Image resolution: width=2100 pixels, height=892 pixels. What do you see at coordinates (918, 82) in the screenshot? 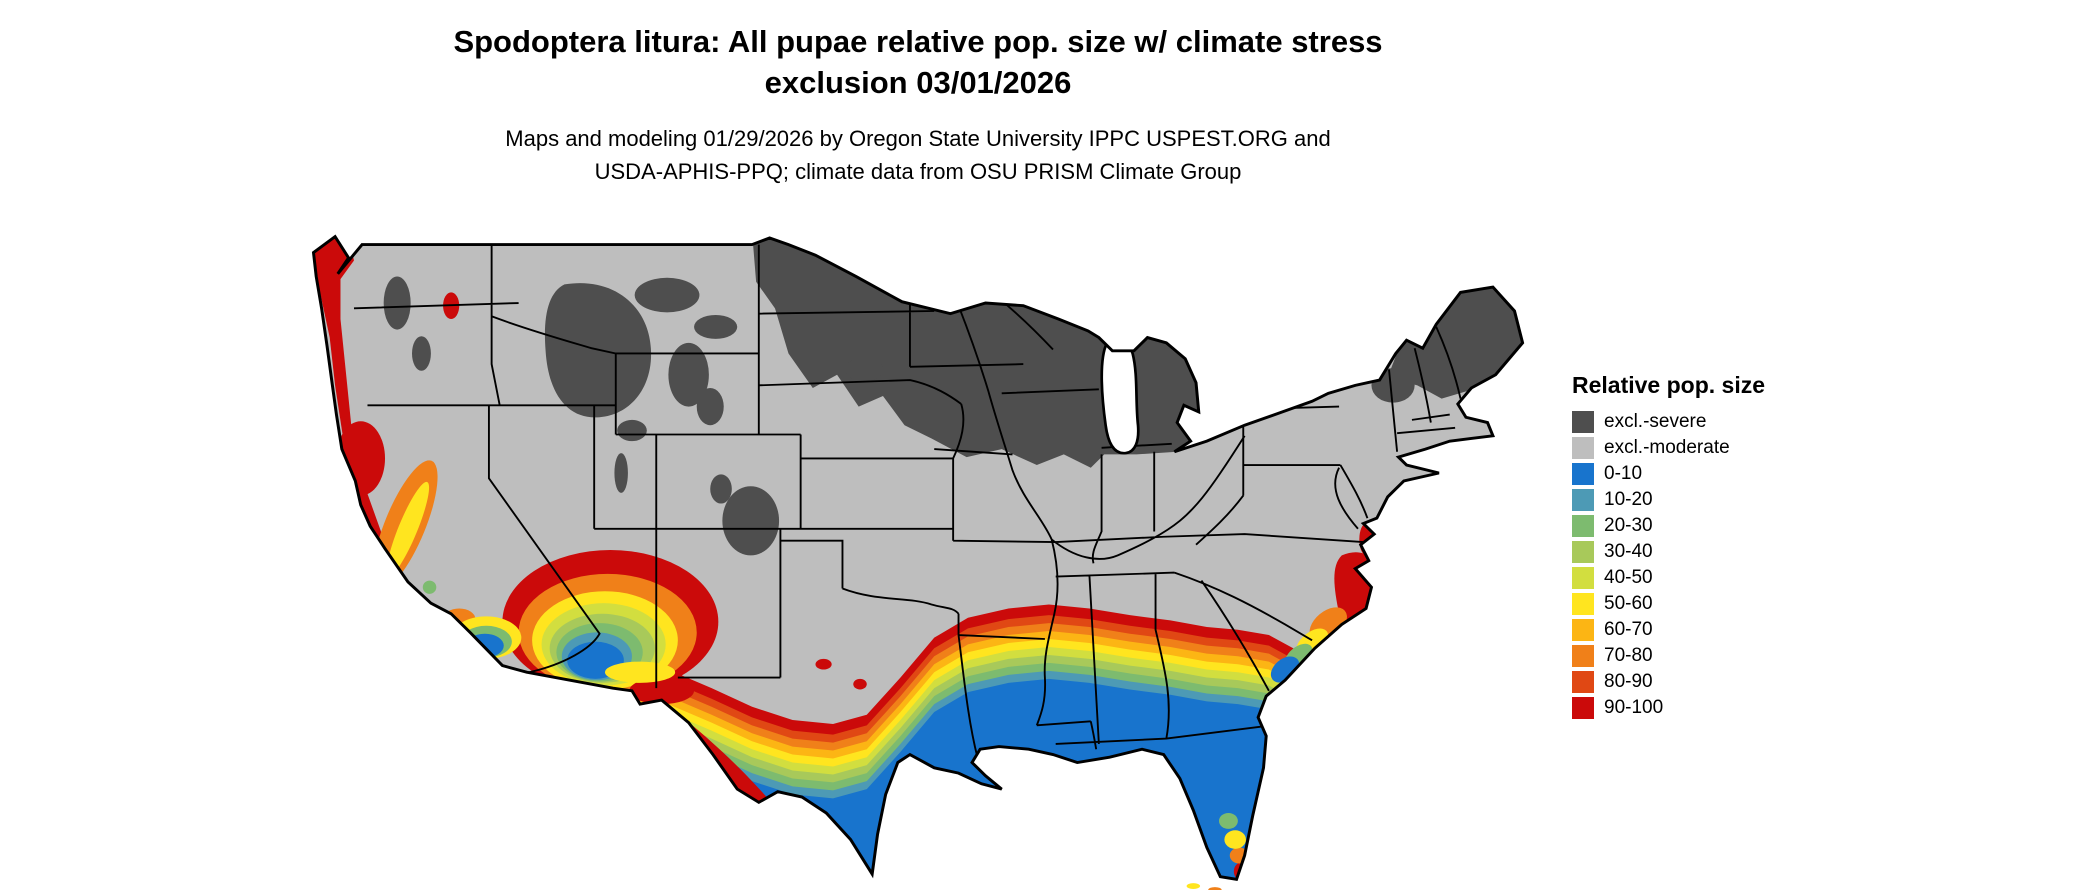
I see `title-line-2: exclusion 03/01/2026` at bounding box center [918, 82].